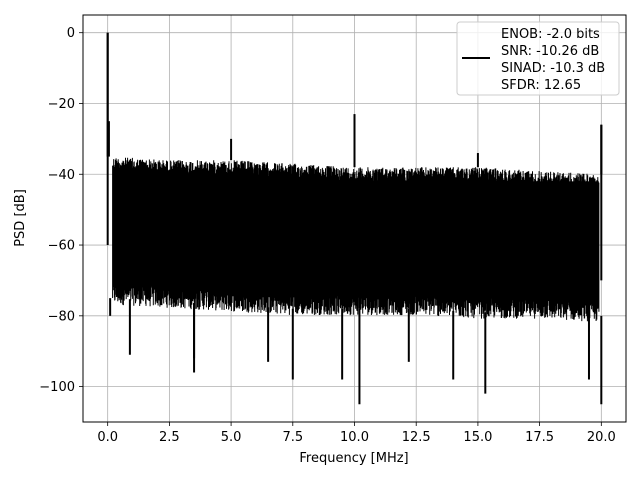 This screenshot has width=640, height=480. Describe the element at coordinates (550, 51) in the screenshot. I see `legend-entry-snr: SNR: -10.26 dB` at that location.